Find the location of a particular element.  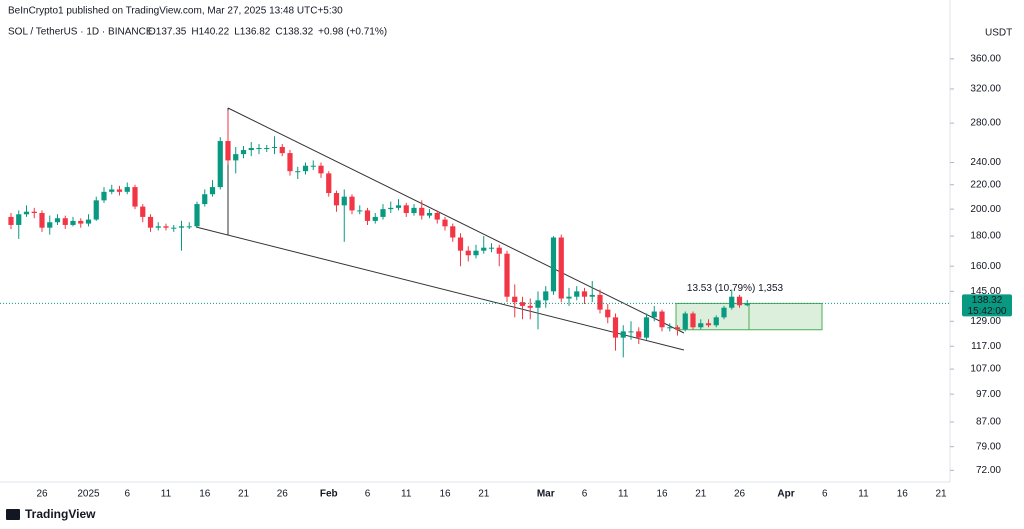

measure-tool: 13.53 (10.79%) 1,353 is located at coordinates (749, 307).